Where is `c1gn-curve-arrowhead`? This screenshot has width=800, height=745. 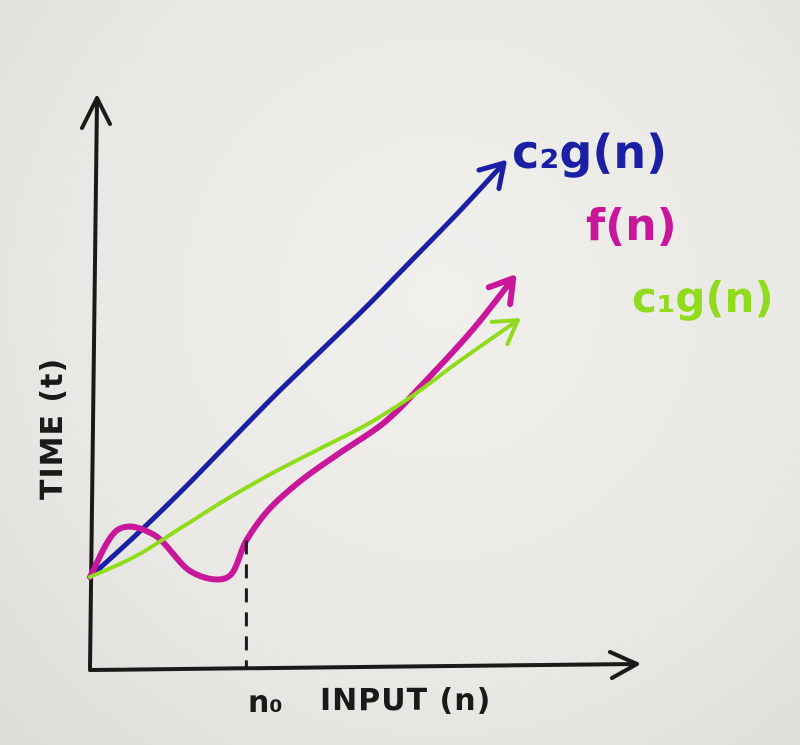 c1gn-curve-arrowhead is located at coordinates (504, 332).